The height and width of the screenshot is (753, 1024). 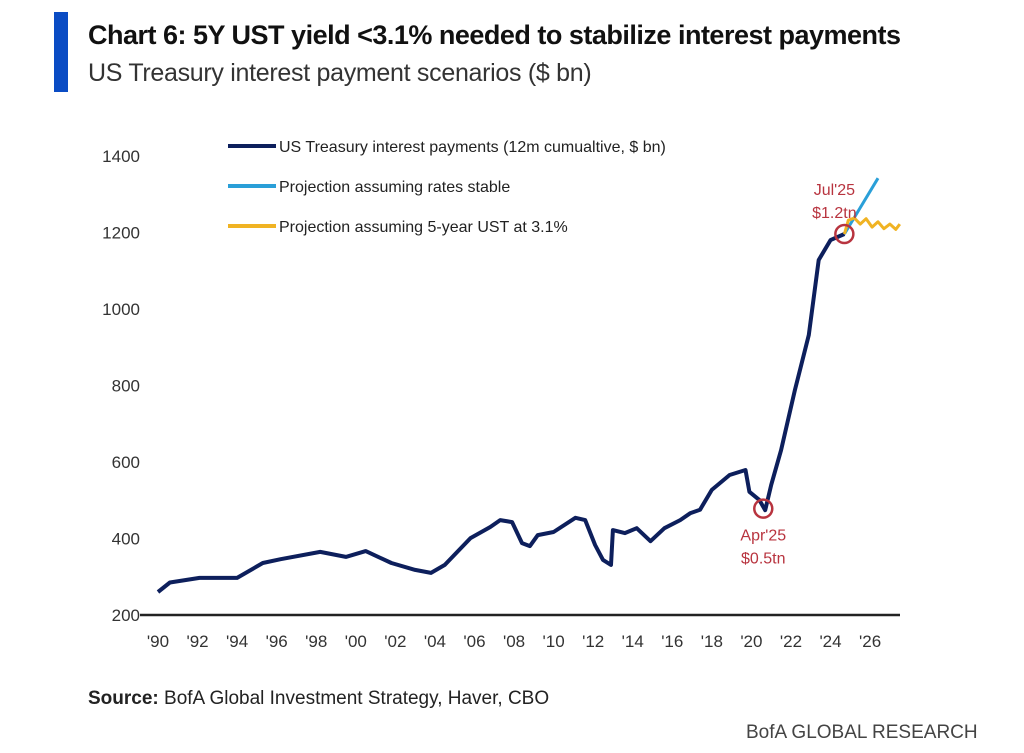 What do you see at coordinates (394, 187) in the screenshot?
I see `legend-label: Projection assuming rates stable` at bounding box center [394, 187].